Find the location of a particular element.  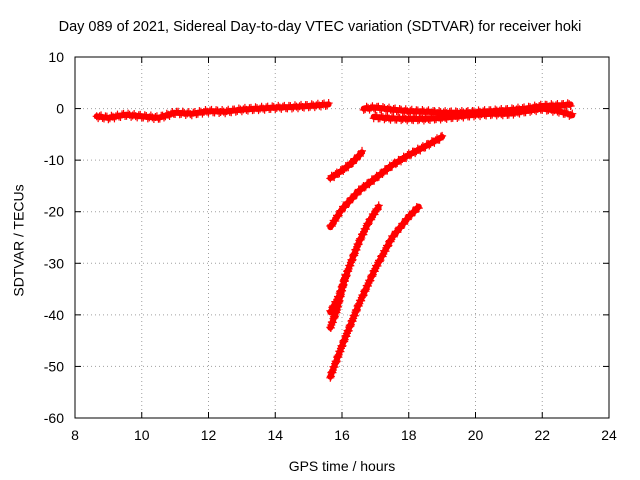

x-tick-label: 24 is located at coordinates (609, 435).